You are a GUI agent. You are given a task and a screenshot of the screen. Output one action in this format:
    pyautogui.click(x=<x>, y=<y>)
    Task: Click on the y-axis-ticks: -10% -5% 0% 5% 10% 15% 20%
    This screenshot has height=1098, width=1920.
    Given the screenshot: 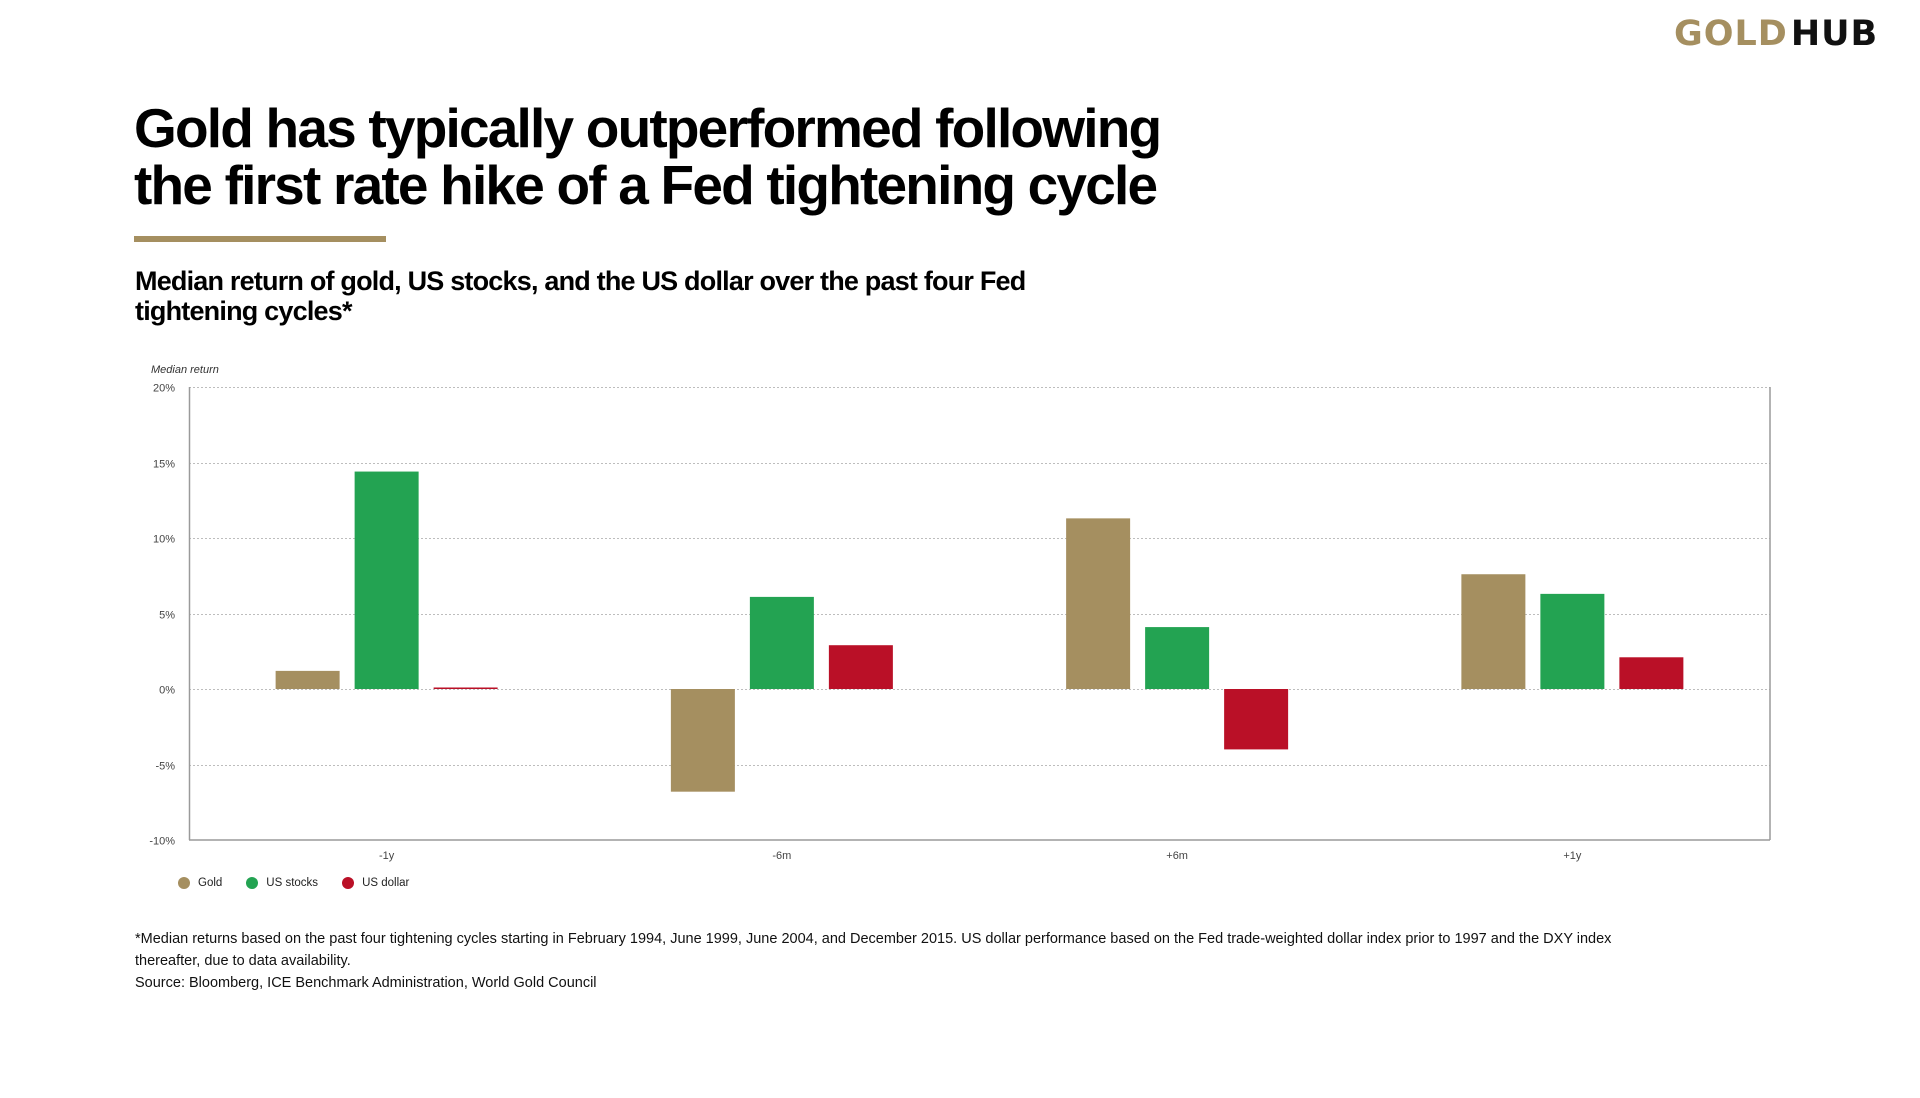 What is the action you would take?
    pyautogui.click(x=162, y=615)
    